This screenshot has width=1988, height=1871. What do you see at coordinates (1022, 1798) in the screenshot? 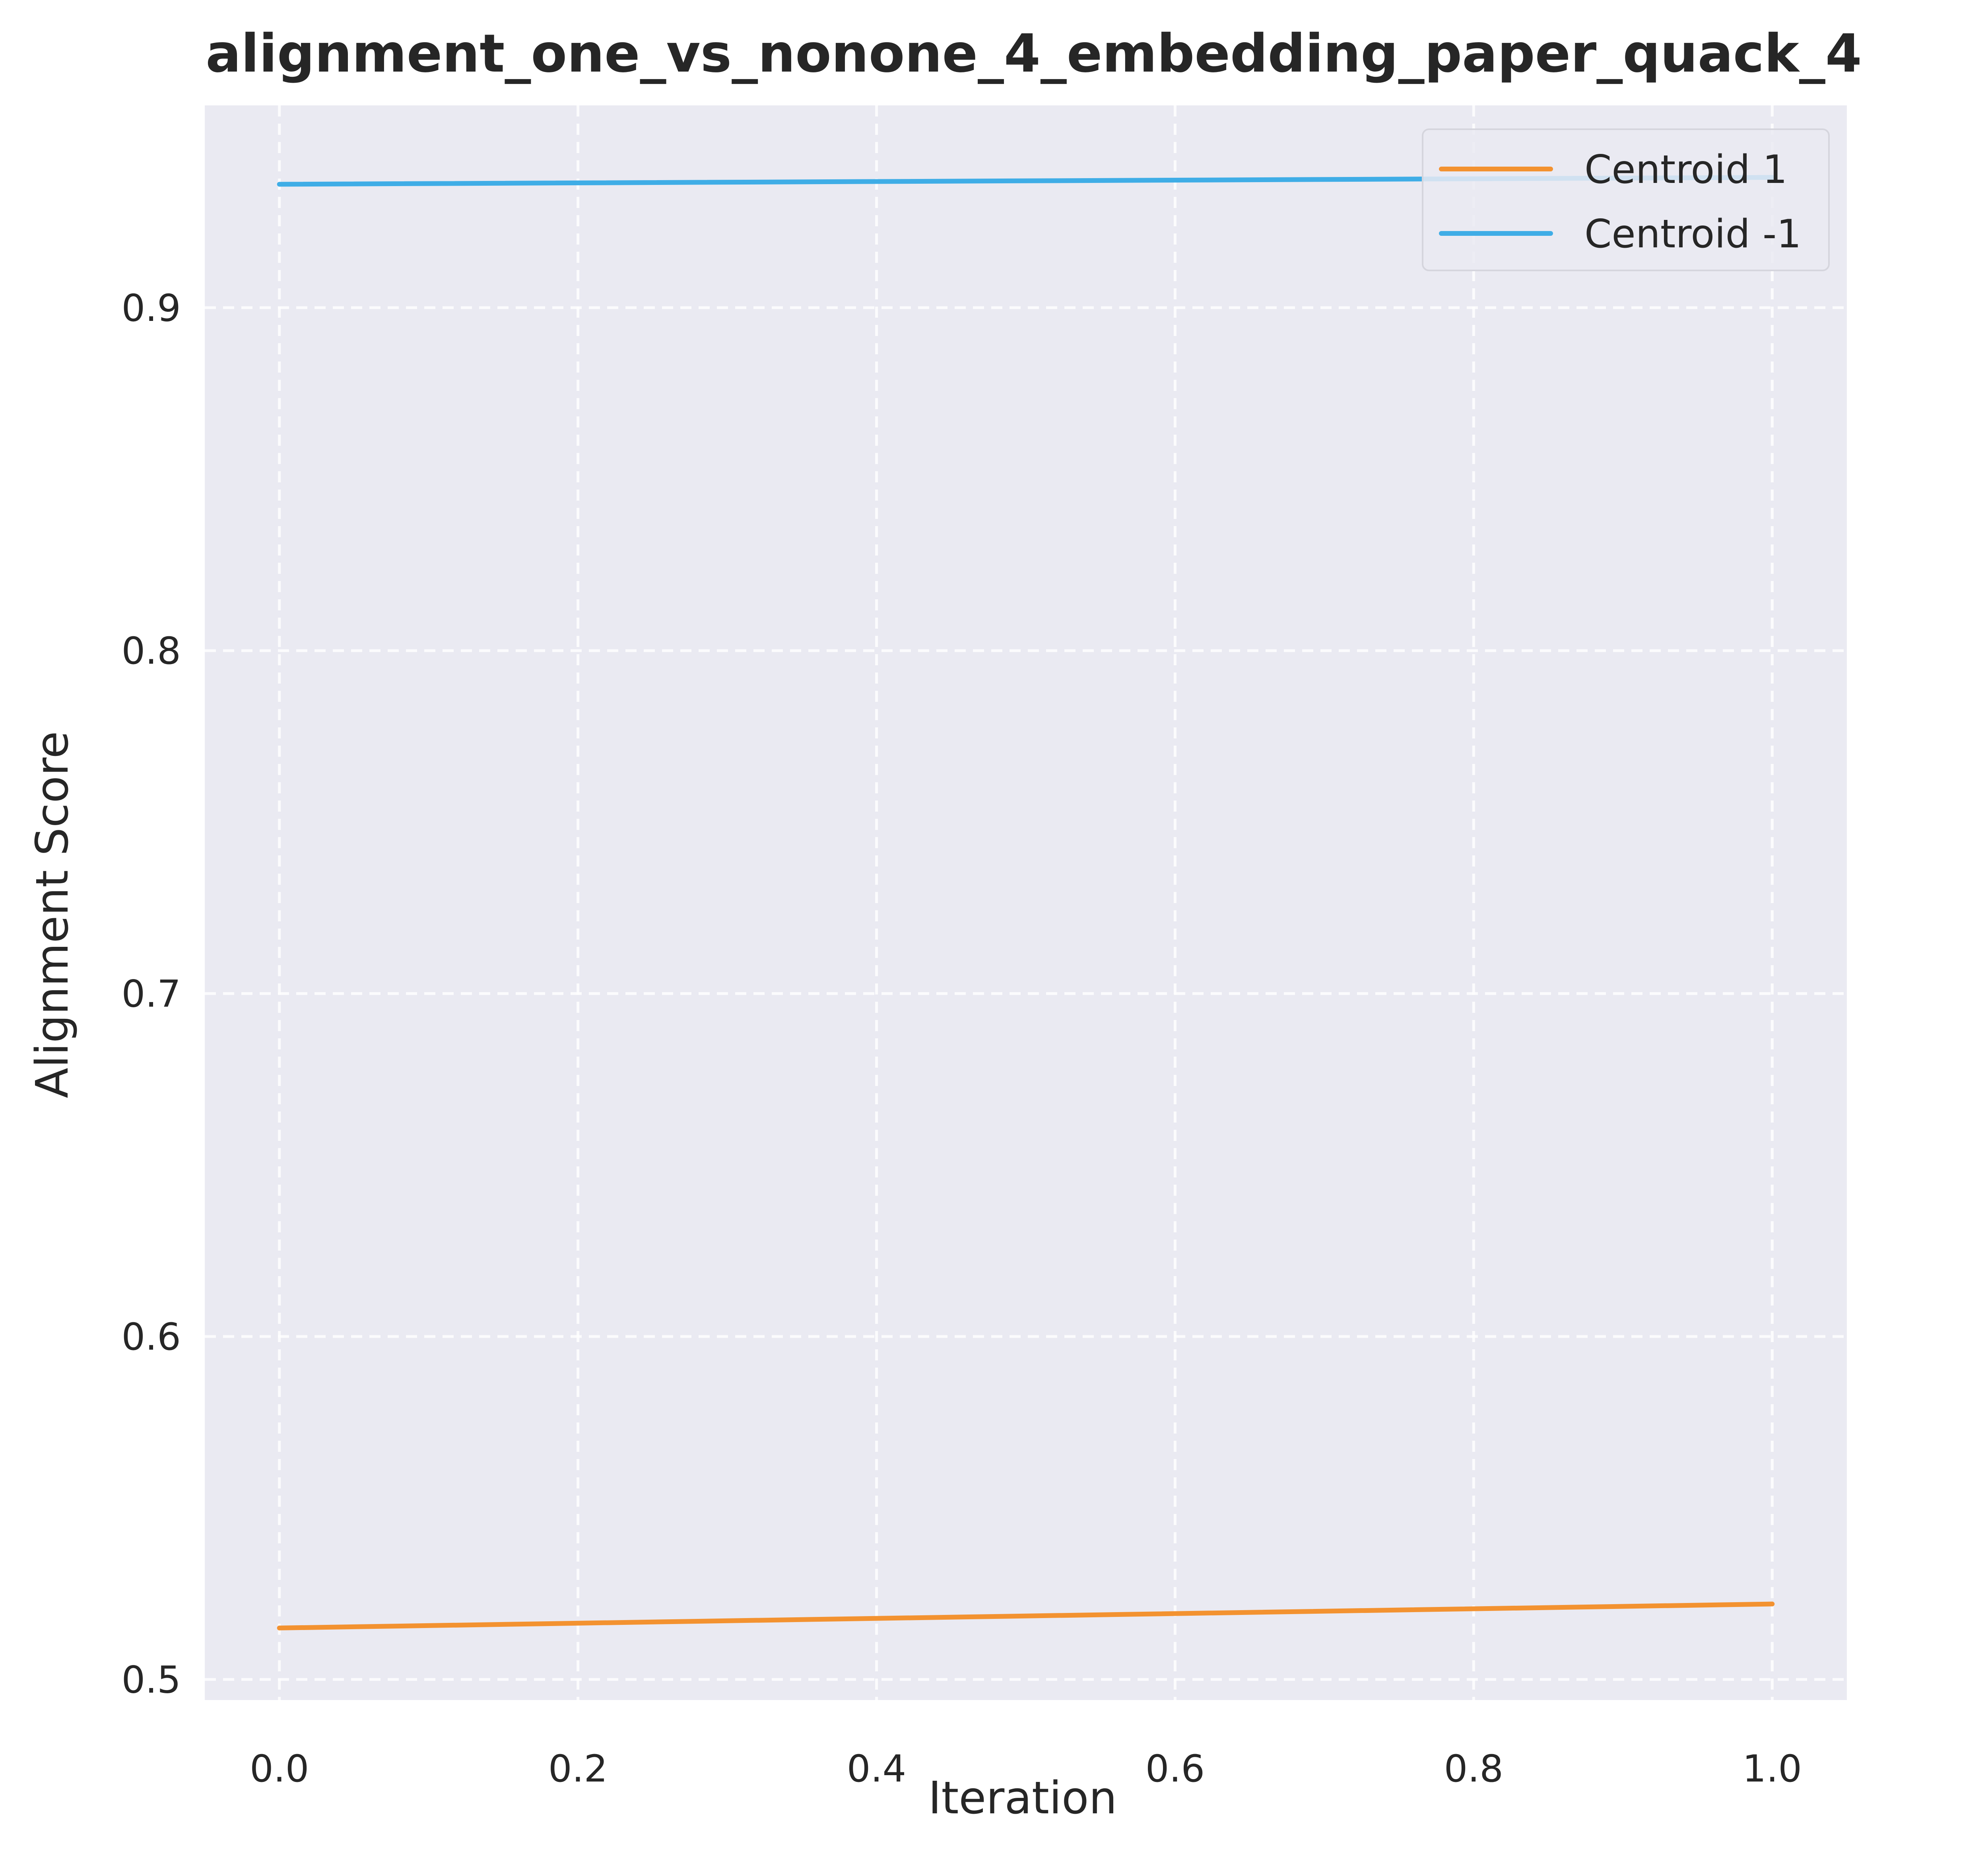
I see `x-axis-label: Iteration` at bounding box center [1022, 1798].